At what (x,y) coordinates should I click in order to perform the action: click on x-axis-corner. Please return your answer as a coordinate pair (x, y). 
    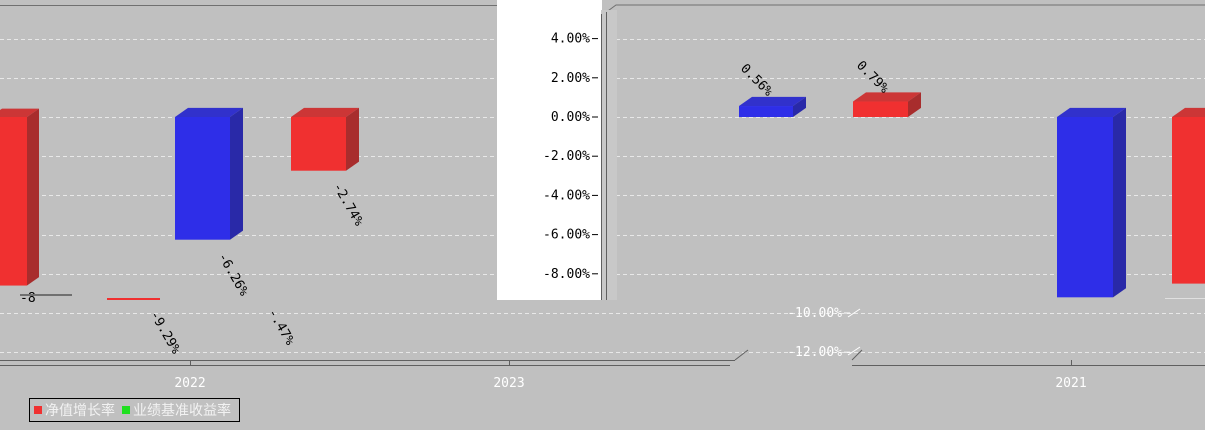
    Looking at the image, I should click on (741, 355).